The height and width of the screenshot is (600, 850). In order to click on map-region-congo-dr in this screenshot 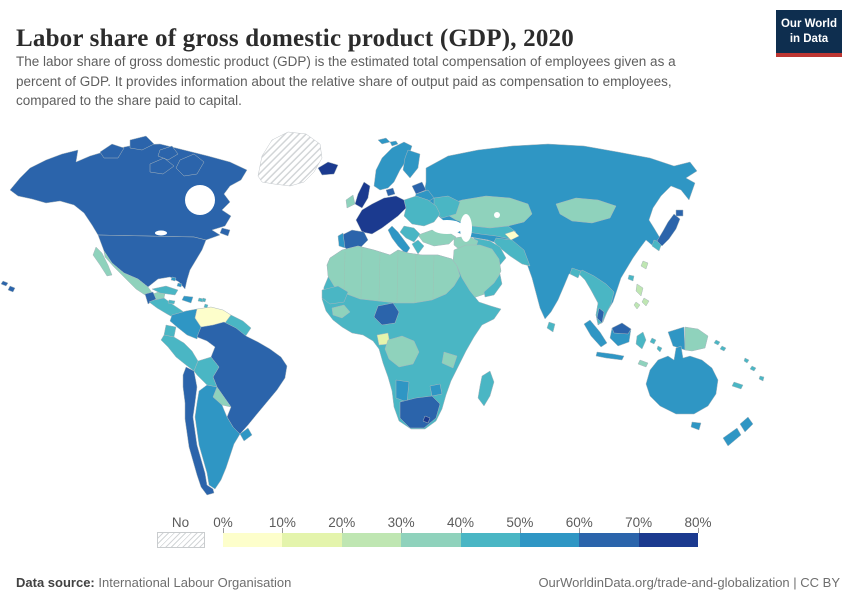, I will do `click(402, 351)`.